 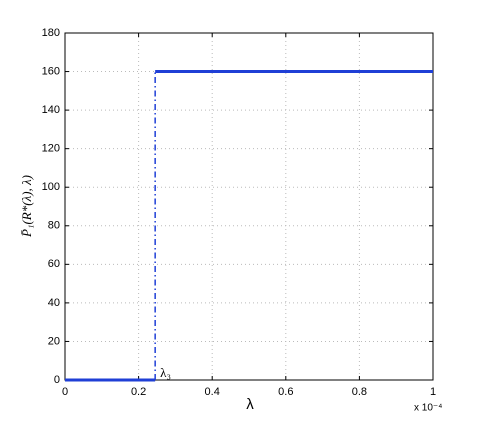 What do you see at coordinates (51, 33) in the screenshot?
I see `y-tick-label: 180` at bounding box center [51, 33].